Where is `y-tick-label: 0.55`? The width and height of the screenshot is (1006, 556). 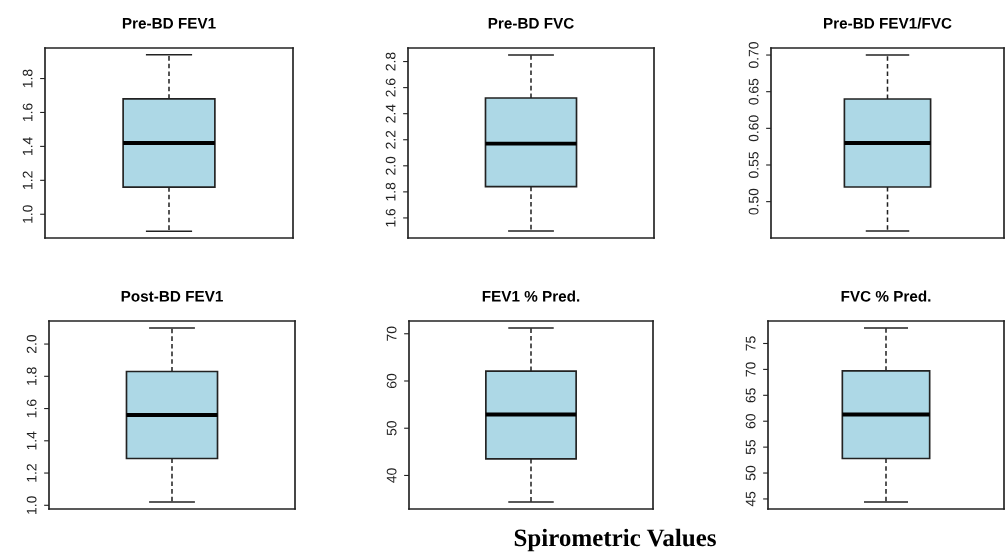
y-tick-label: 0.55 is located at coordinates (753, 165).